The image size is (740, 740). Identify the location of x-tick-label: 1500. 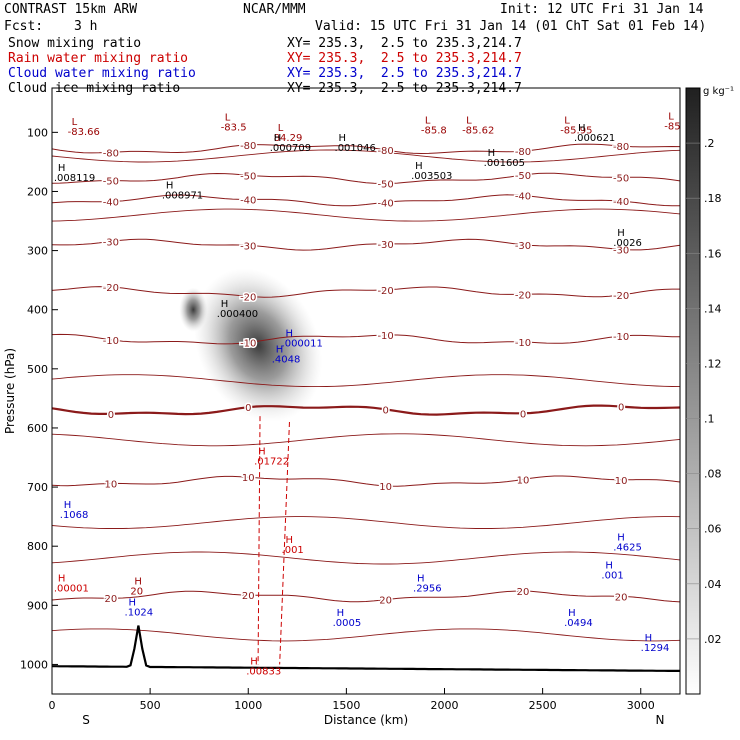
(346, 705).